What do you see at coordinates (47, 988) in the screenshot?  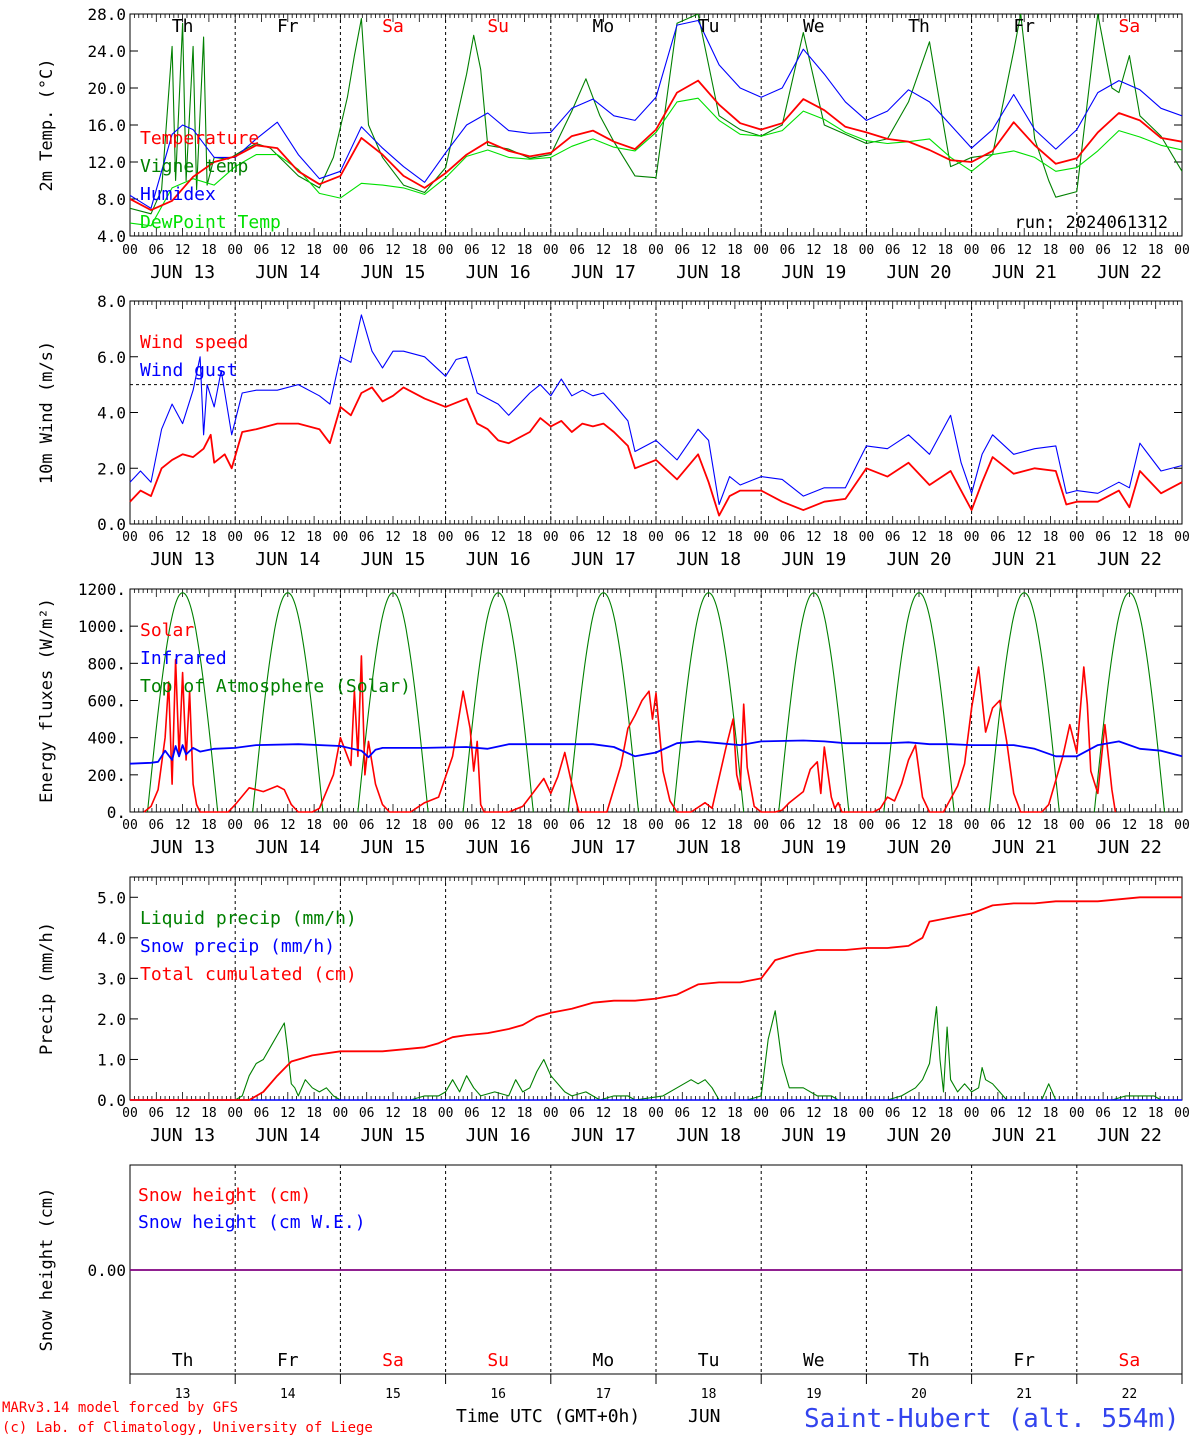 I see `y-axis-label: Precip (mm/h)` at bounding box center [47, 988].